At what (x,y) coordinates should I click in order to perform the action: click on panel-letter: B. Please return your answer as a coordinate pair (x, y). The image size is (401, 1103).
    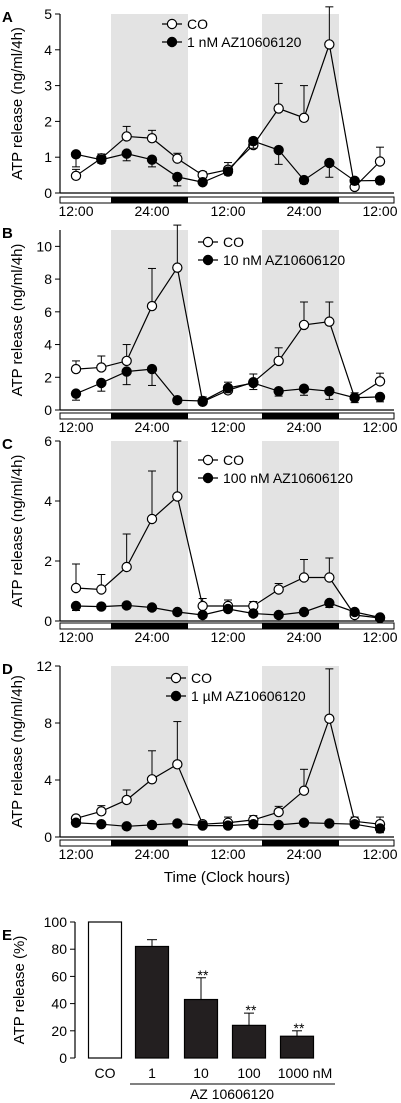
    Looking at the image, I should click on (7, 233).